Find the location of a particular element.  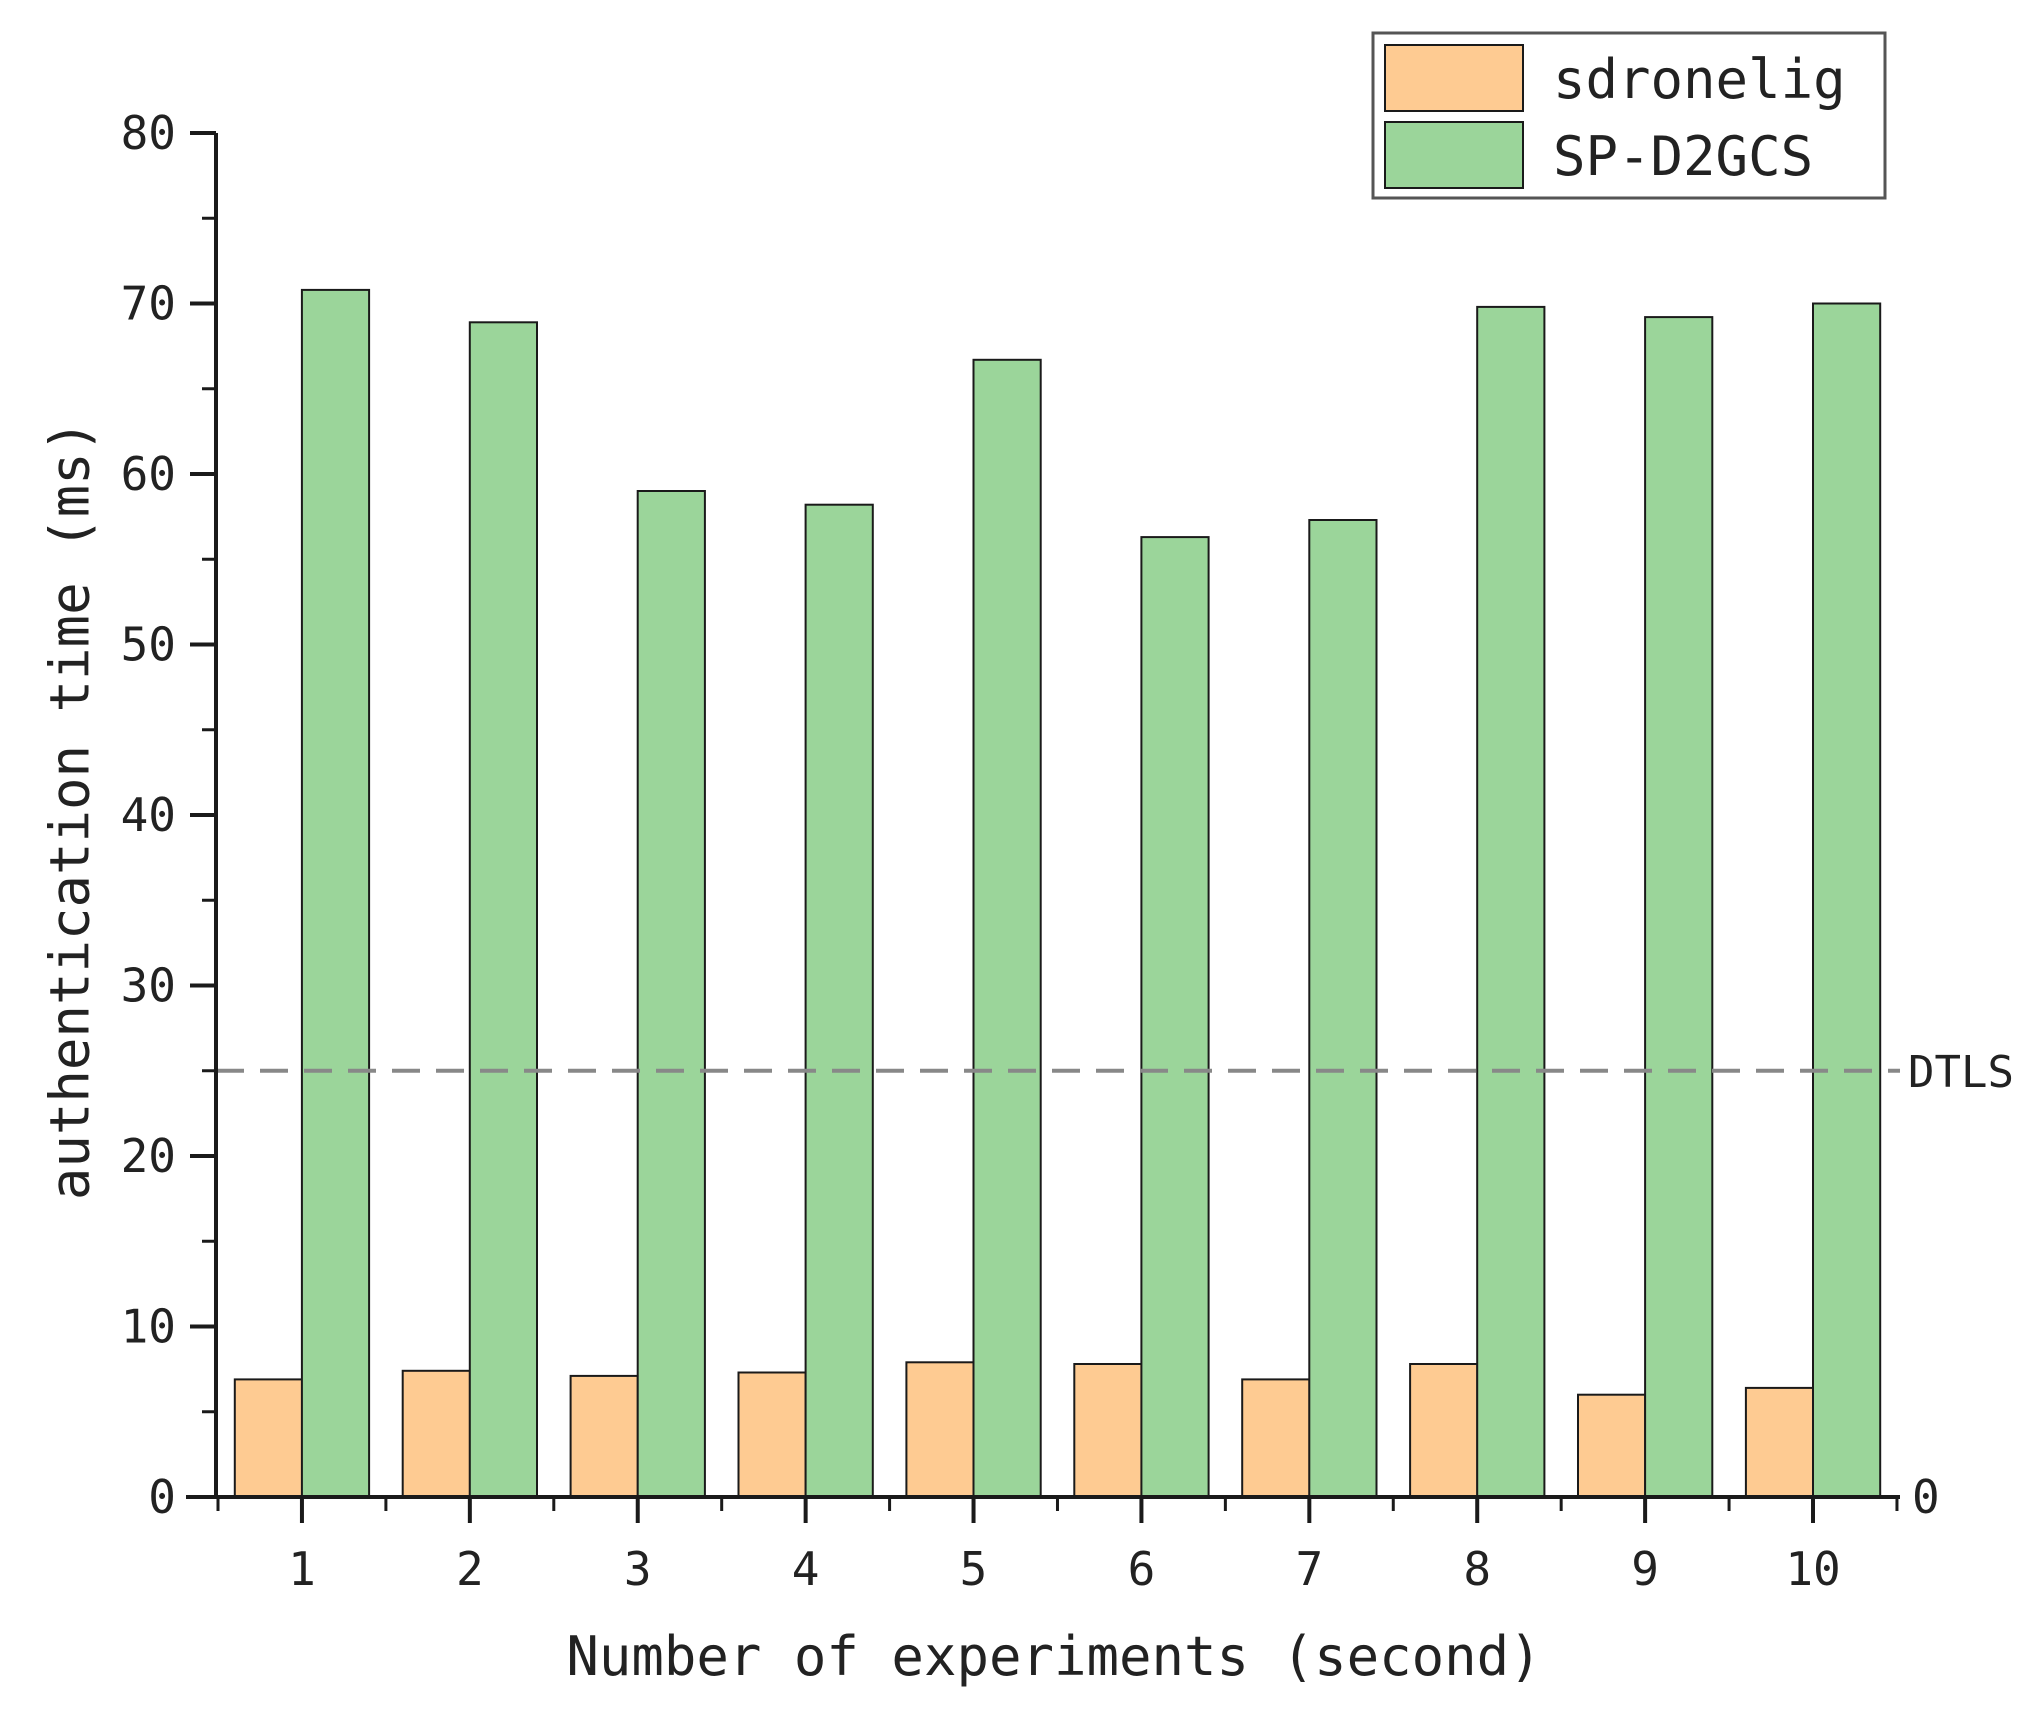

x-tick-label: 4 is located at coordinates (806, 1569).